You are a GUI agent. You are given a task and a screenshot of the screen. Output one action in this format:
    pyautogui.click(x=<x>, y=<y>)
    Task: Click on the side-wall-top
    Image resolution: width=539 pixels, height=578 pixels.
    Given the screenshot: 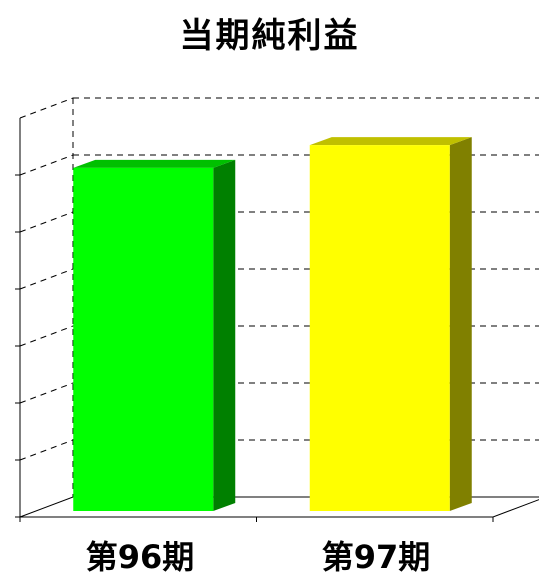 What is the action you would take?
    pyautogui.click(x=46, y=108)
    